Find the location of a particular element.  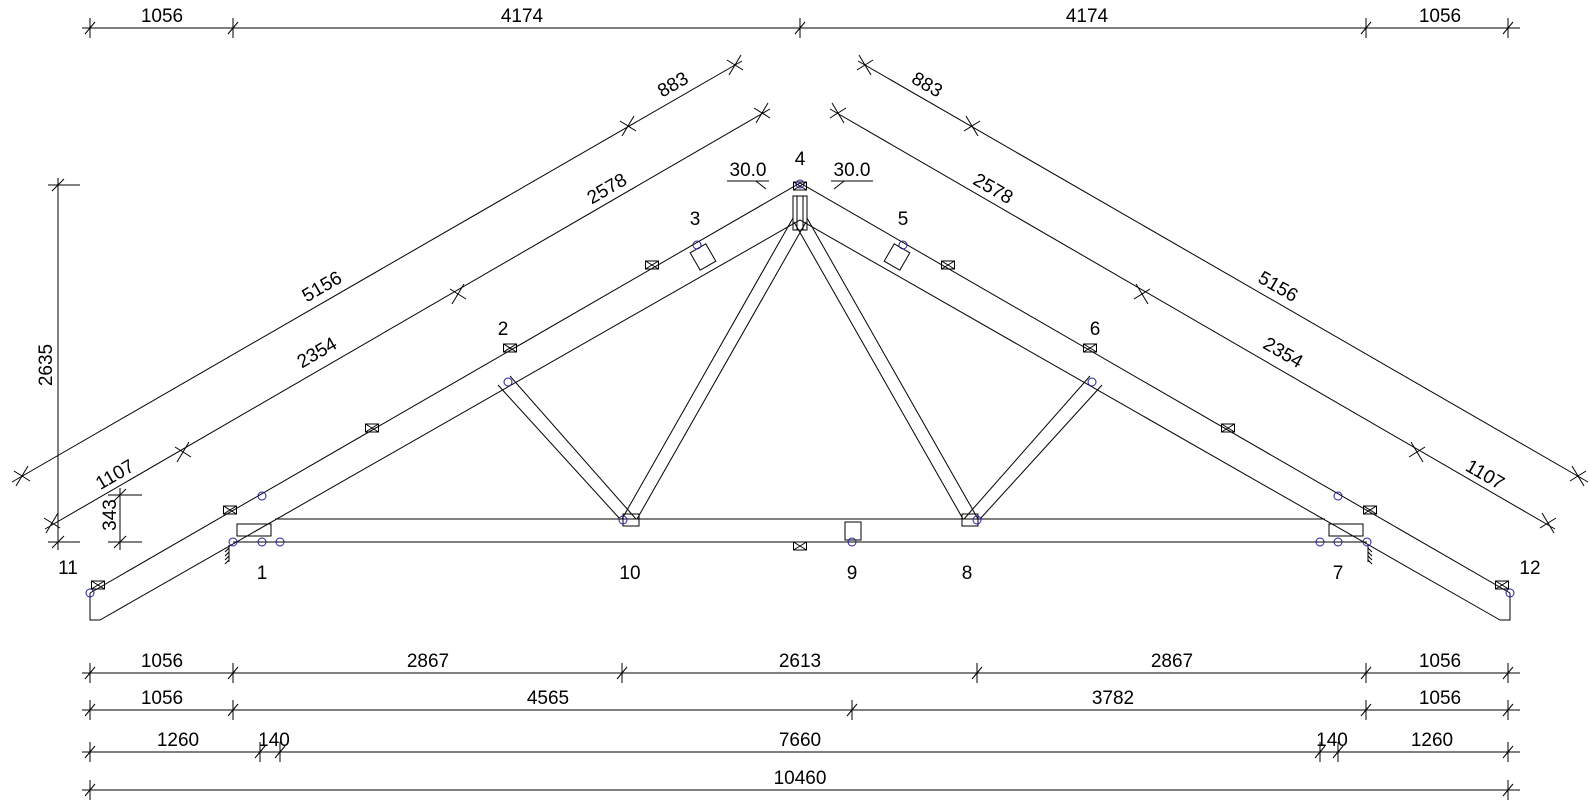

apex-post is located at coordinates (800, 213).